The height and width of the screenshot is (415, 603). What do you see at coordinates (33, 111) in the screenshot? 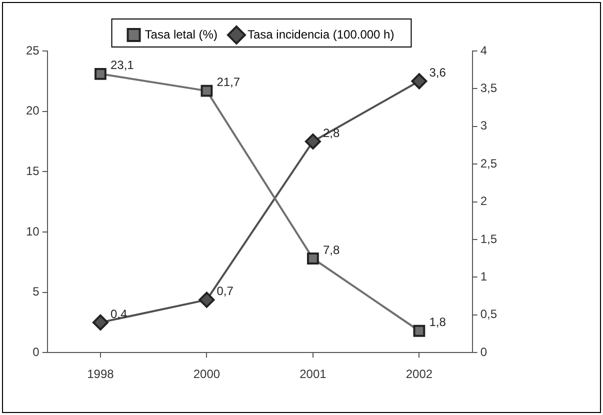
I see `y-tick-label: 20` at bounding box center [33, 111].